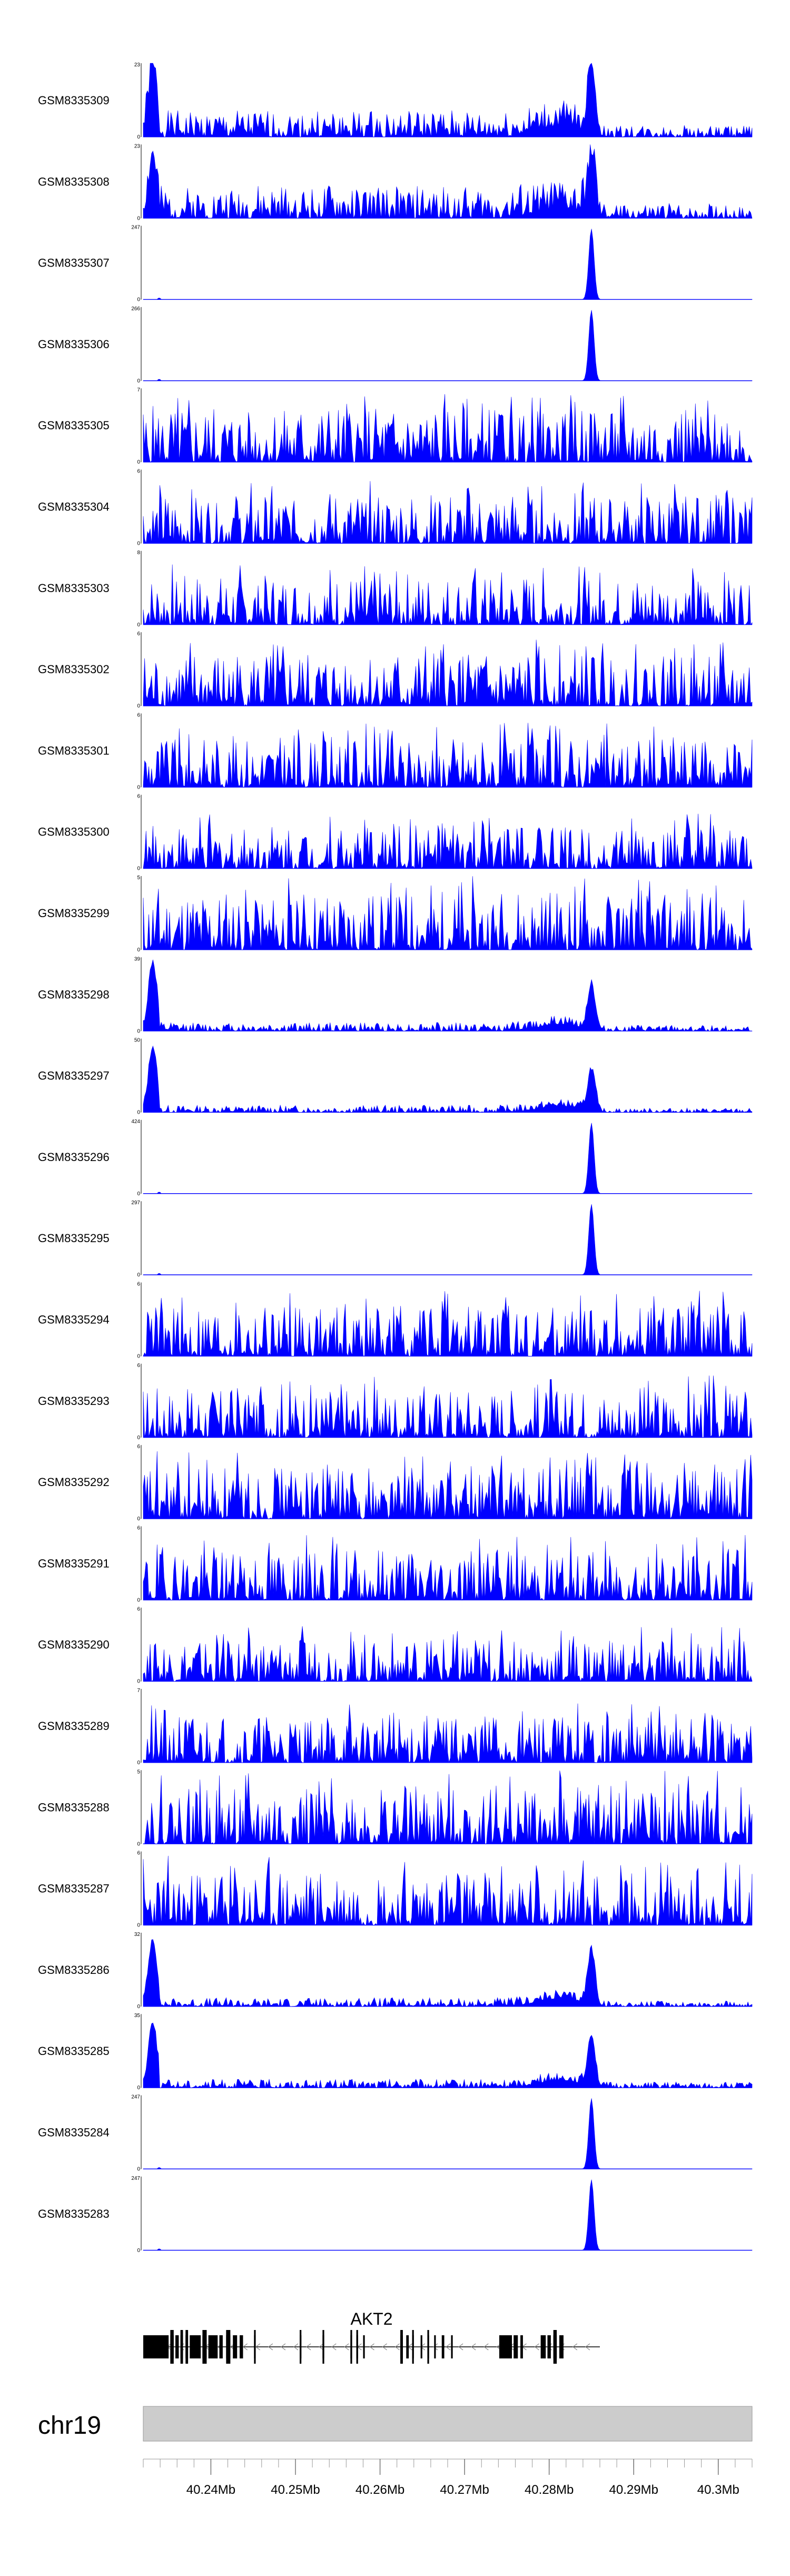 The height and width of the screenshot is (2576, 790). Describe the element at coordinates (137, 2016) in the screenshot. I see `track-ymax-label: 35` at that location.